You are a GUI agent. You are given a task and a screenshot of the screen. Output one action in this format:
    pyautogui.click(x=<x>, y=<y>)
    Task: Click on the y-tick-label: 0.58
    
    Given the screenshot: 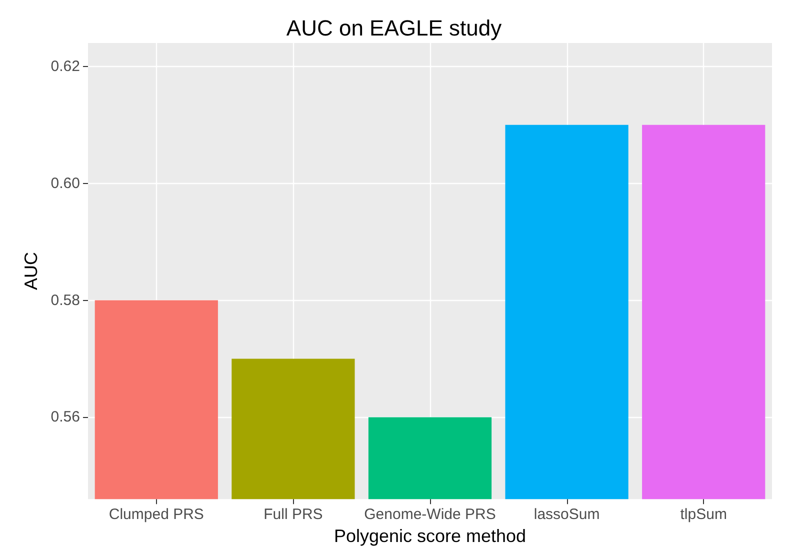 What is the action you would take?
    pyautogui.click(x=65, y=300)
    